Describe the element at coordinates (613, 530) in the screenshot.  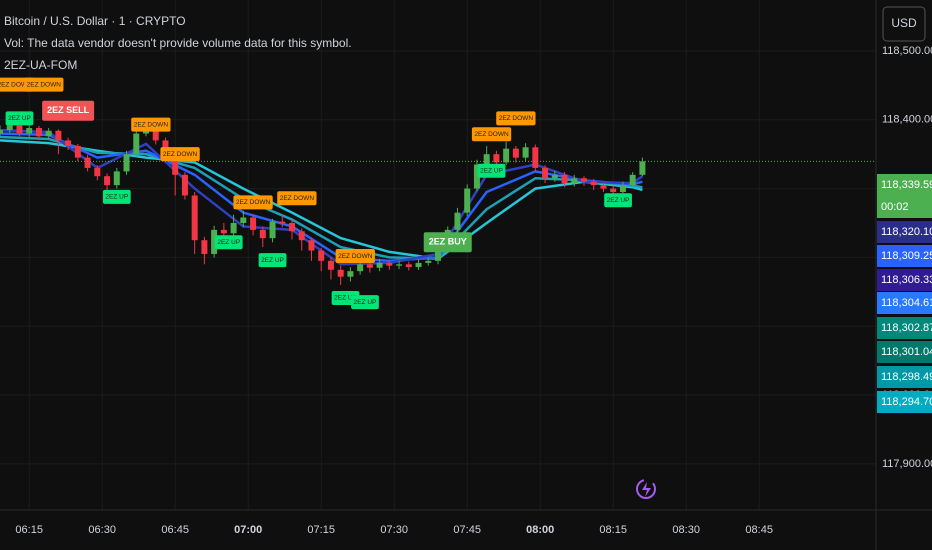
I see `x-tick-label: 08:15` at that location.